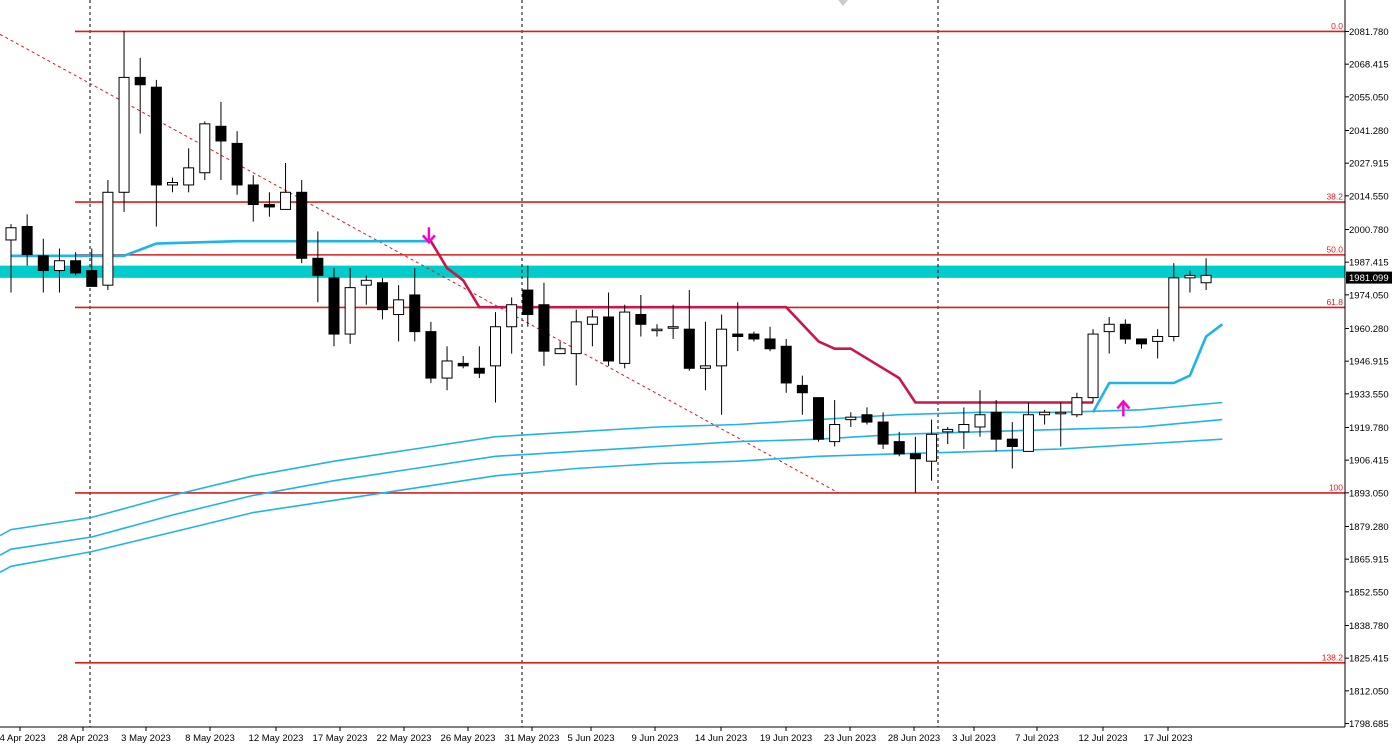  Describe the element at coordinates (1369, 230) in the screenshot. I see `price-tick-label: 2000.780` at that location.